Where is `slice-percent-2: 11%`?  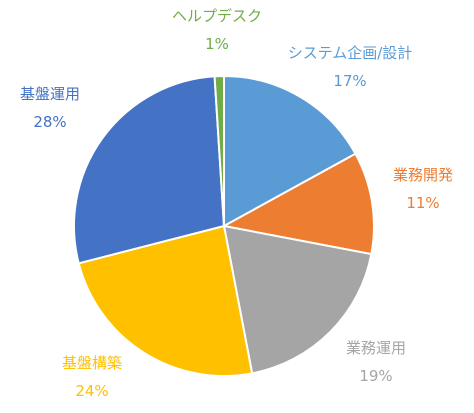 slice-percent-2: 11% is located at coordinates (422, 203).